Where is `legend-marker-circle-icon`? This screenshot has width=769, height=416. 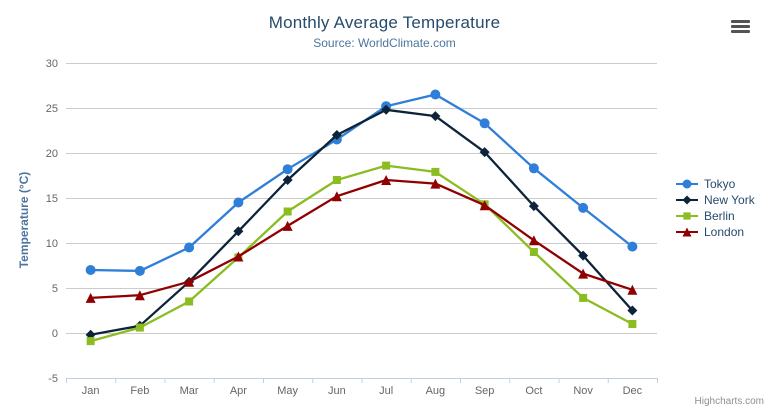 legend-marker-circle-icon is located at coordinates (687, 184).